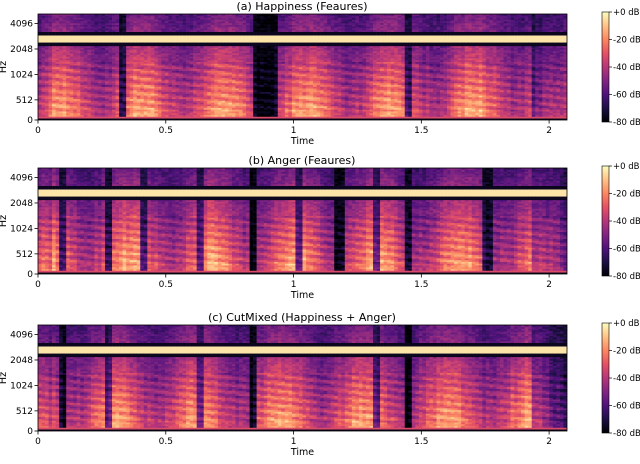 The image size is (640, 464). I want to click on panel-title: (a) Happiness (Feaures), so click(301, 6).